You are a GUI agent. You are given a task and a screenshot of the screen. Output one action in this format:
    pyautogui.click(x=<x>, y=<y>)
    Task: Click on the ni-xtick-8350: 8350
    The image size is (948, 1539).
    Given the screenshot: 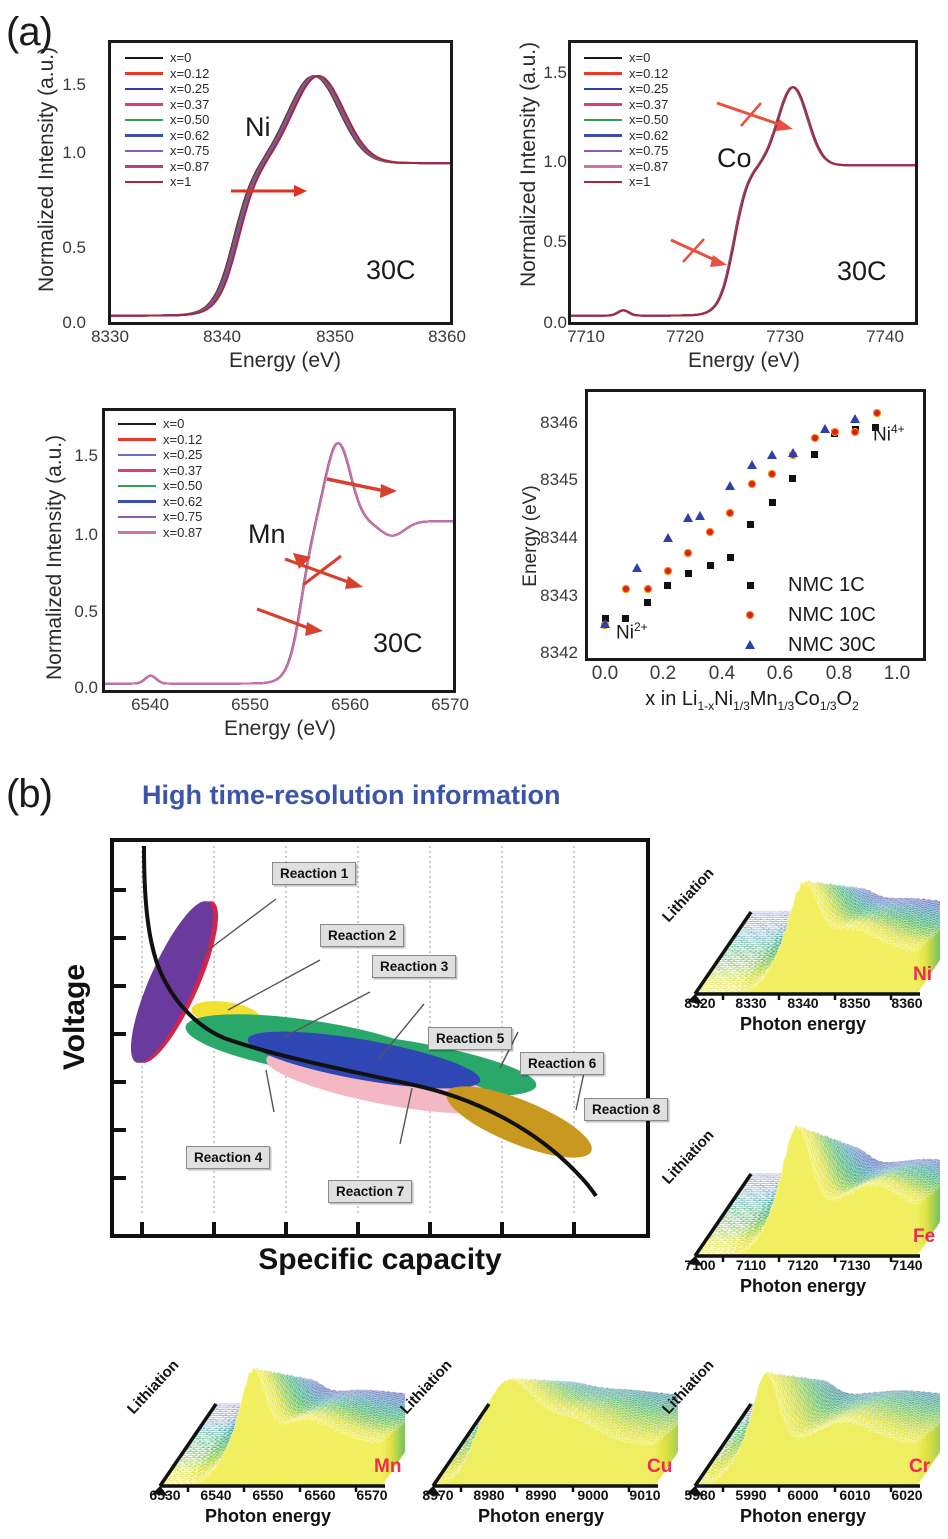 What is the action you would take?
    pyautogui.click(x=335, y=336)
    